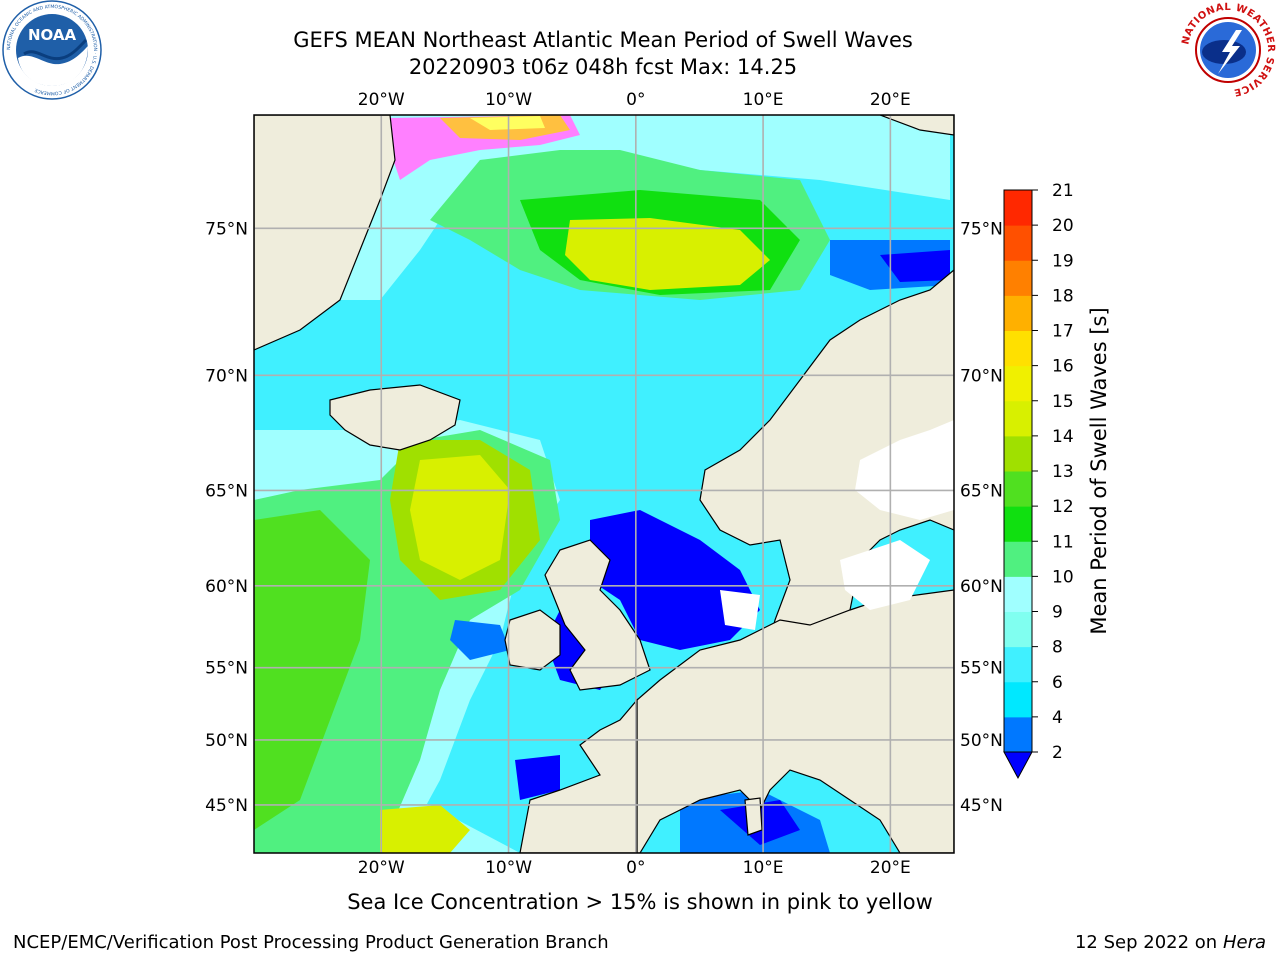 This screenshot has height=960, width=1280. What do you see at coordinates (1063, 296) in the screenshot?
I see `colorbar-tick-label: 18` at bounding box center [1063, 296].